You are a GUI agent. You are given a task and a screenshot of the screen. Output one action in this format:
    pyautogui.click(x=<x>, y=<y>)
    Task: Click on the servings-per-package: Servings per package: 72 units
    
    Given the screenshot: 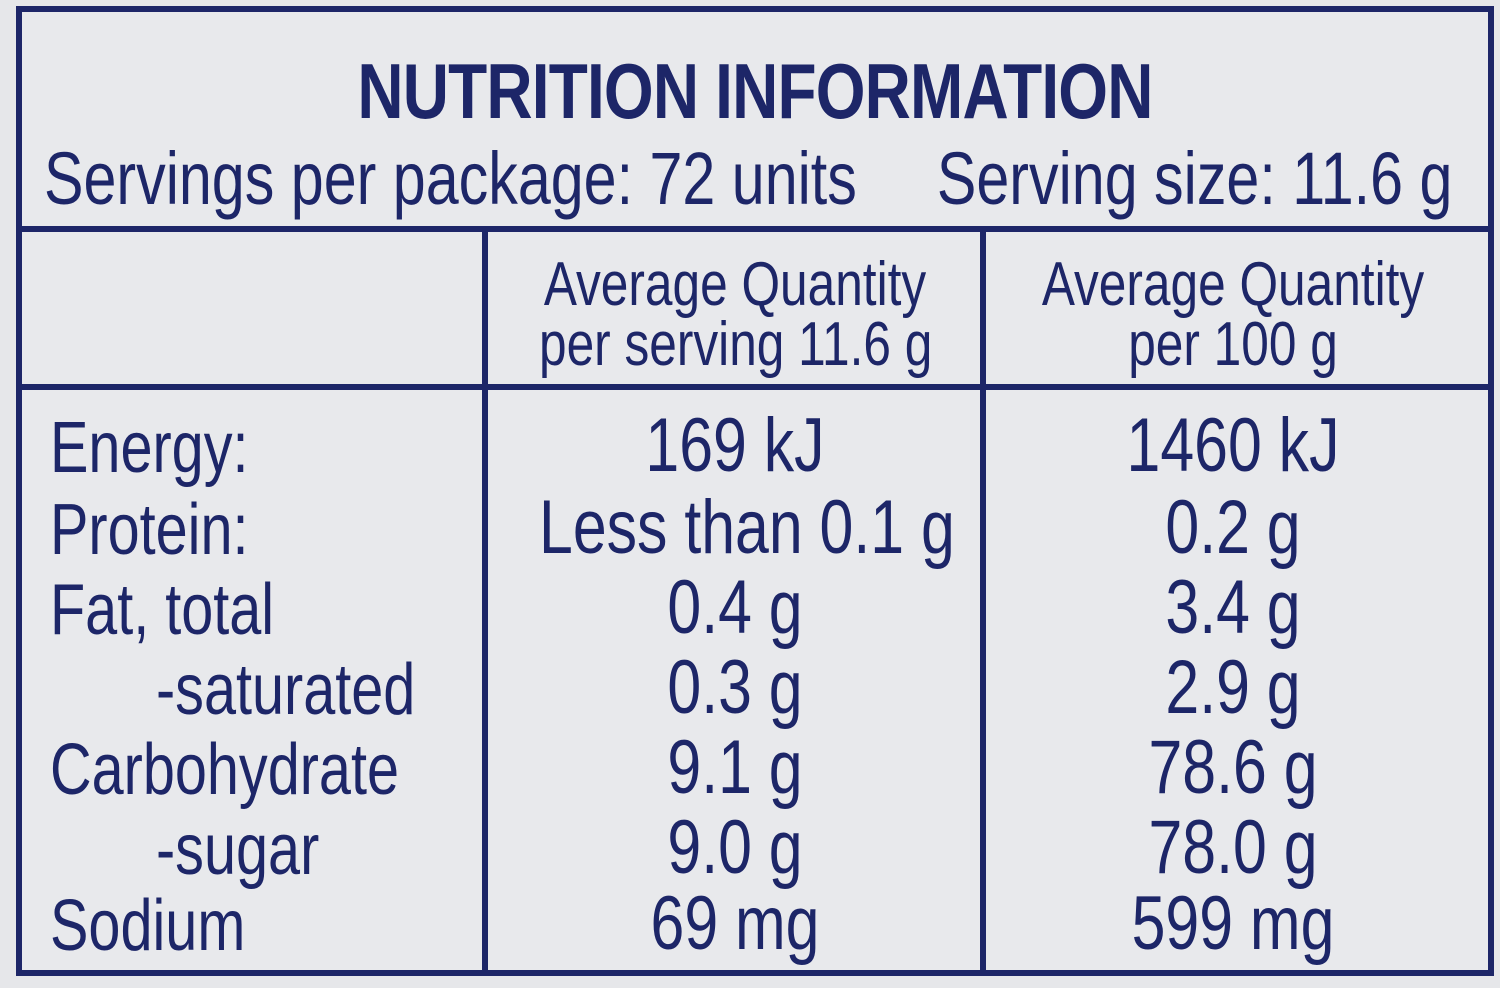 What is the action you would take?
    pyautogui.click(x=450, y=178)
    